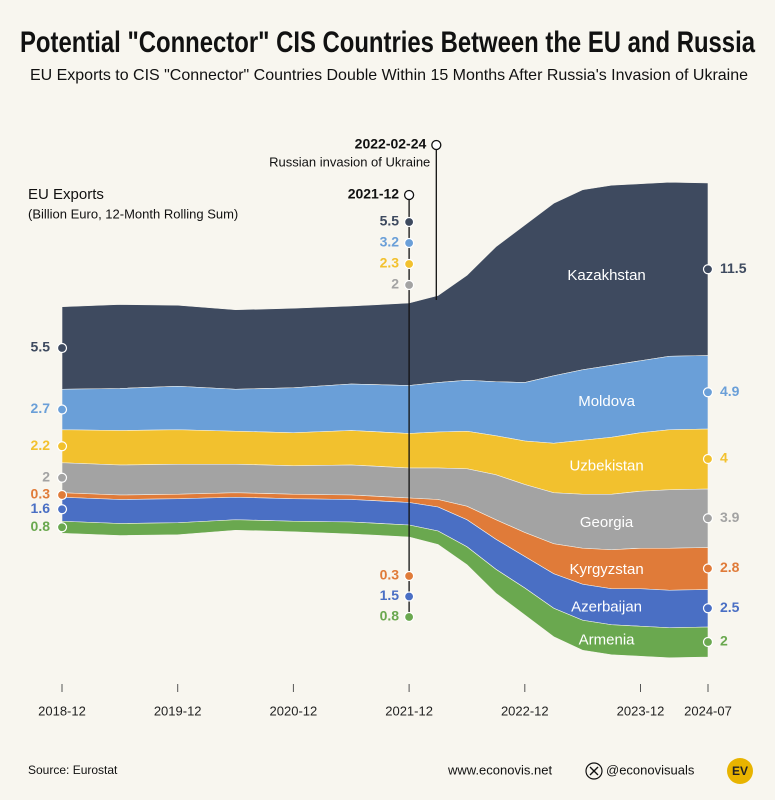 The image size is (775, 800). What do you see at coordinates (650, 769) in the screenshot?
I see `handle: @econovisuals` at bounding box center [650, 769].